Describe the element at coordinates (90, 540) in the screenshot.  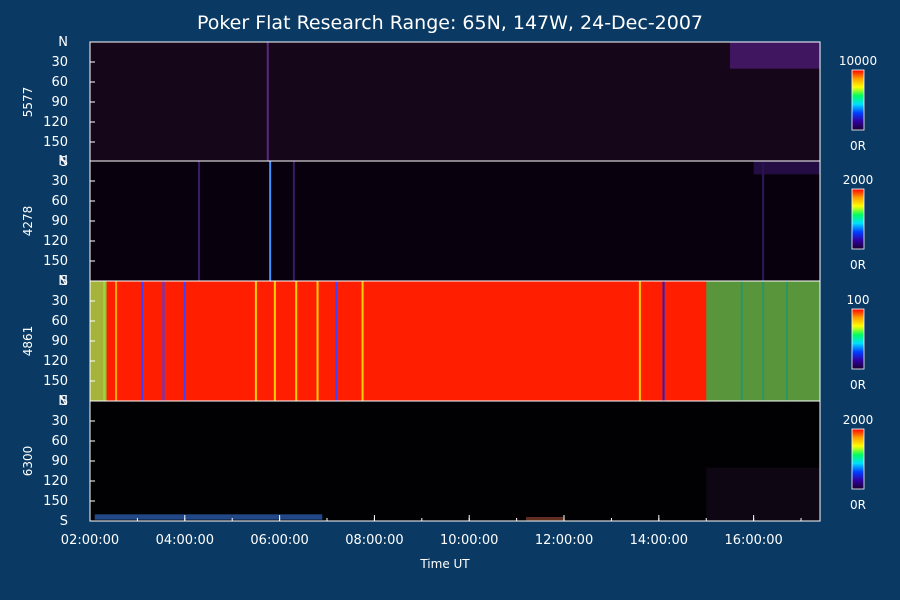
I see `x-tick-label: 02:00:00` at that location.